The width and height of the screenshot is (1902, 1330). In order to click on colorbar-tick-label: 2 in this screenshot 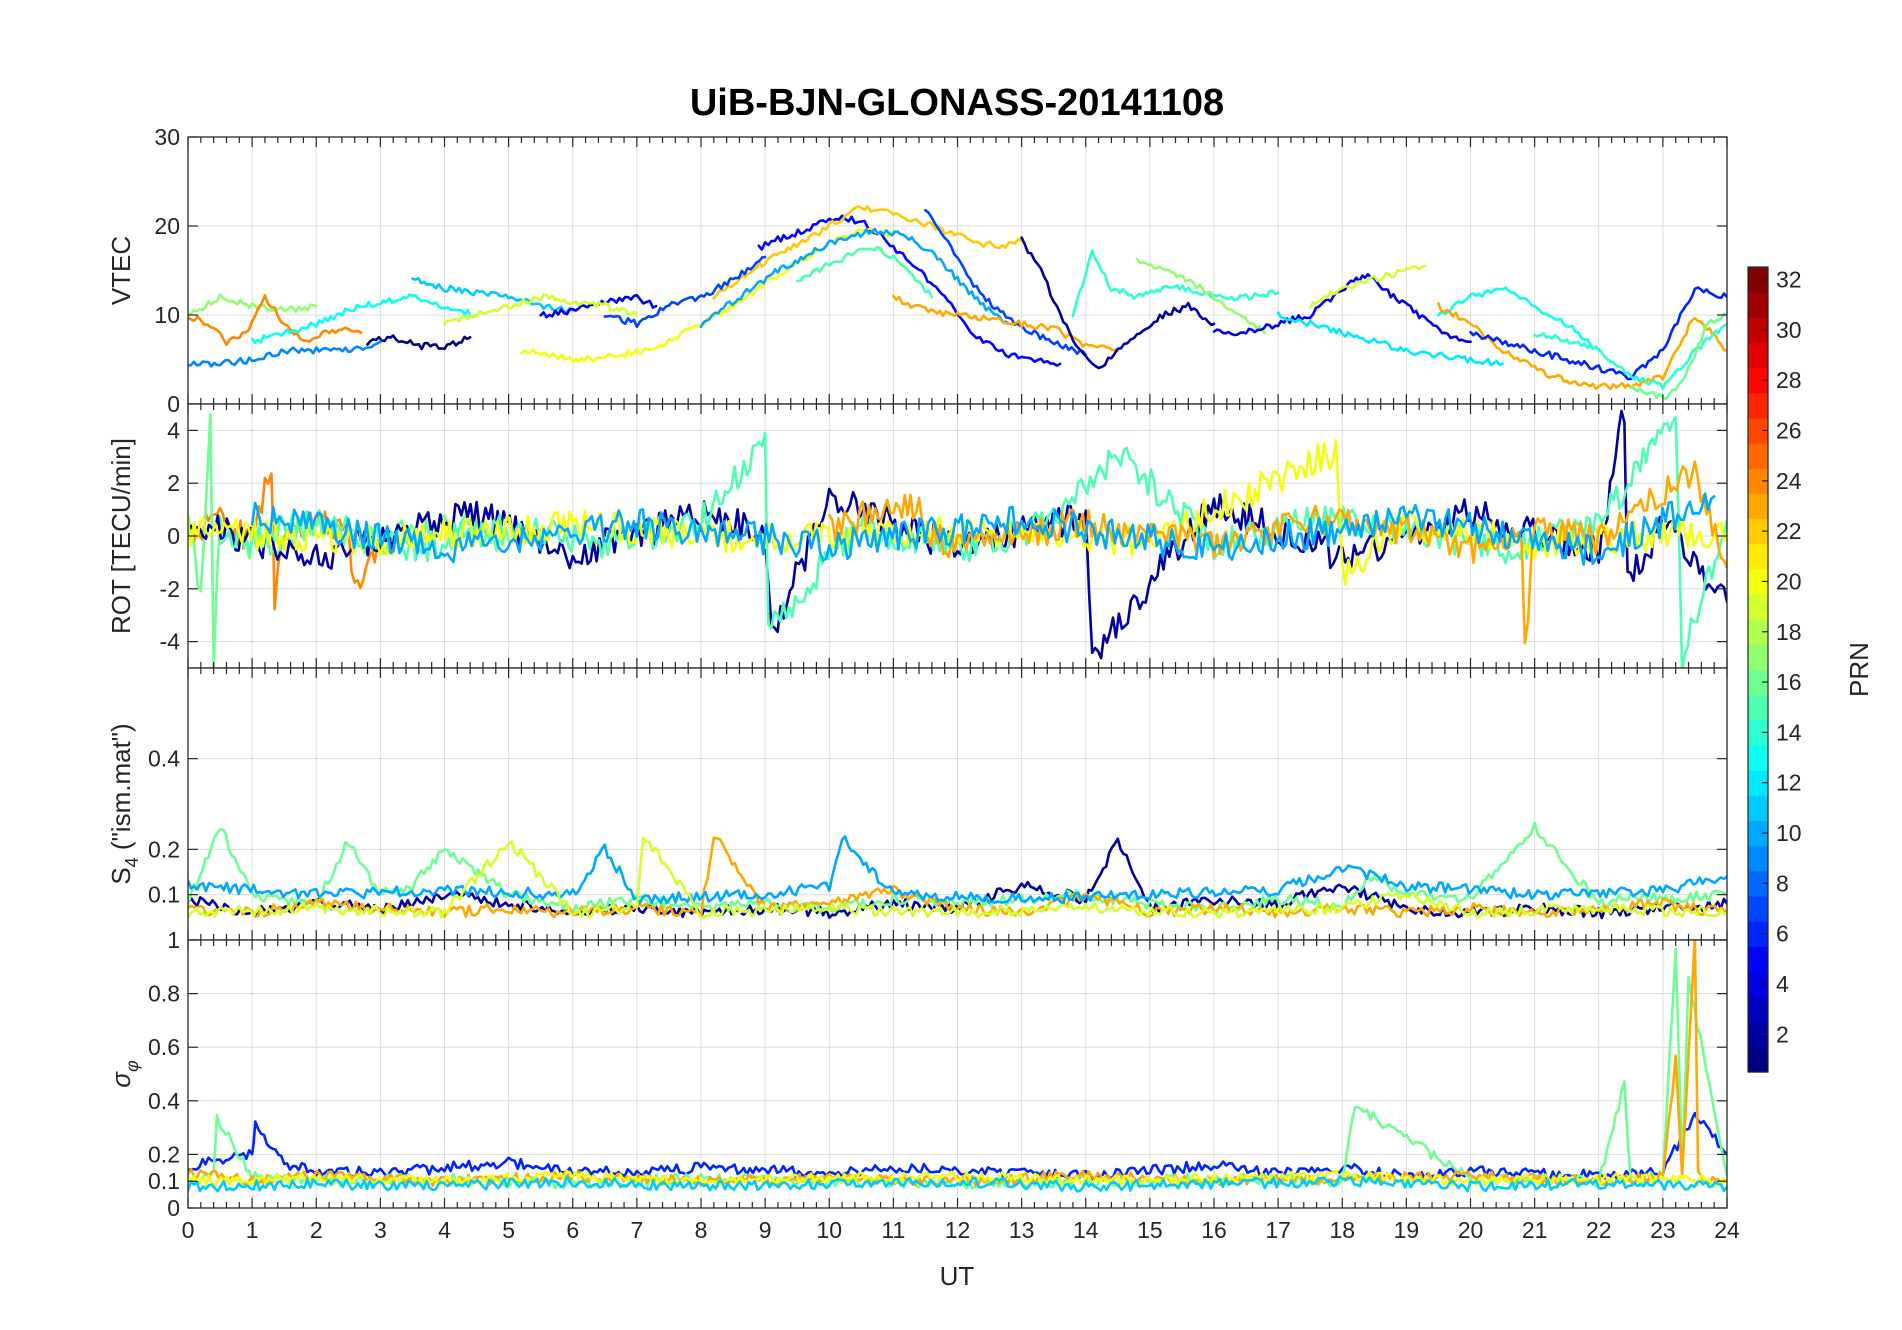, I will do `click(1782, 1034)`.